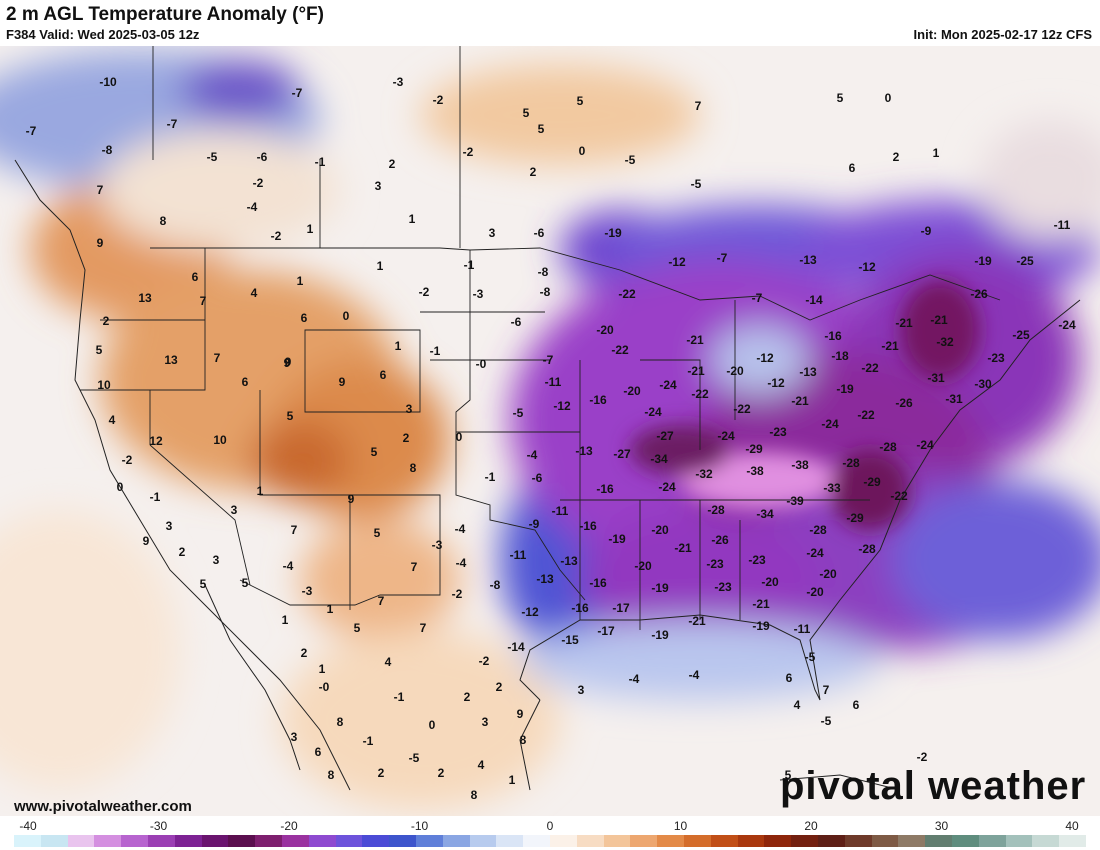 This screenshot has width=1100, height=850. What do you see at coordinates (811, 826) in the screenshot?
I see `color-scale-tick-label: 20` at bounding box center [811, 826].